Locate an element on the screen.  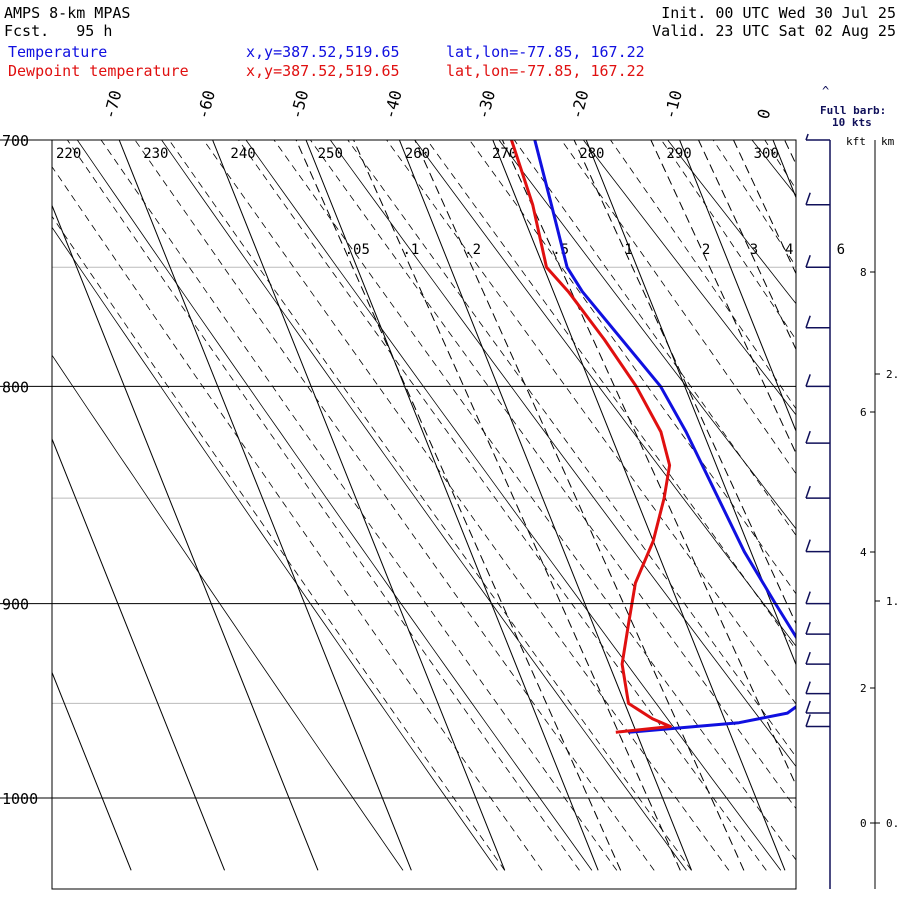
mixing-ratio-label: 1 is located at coordinates (628, 250).